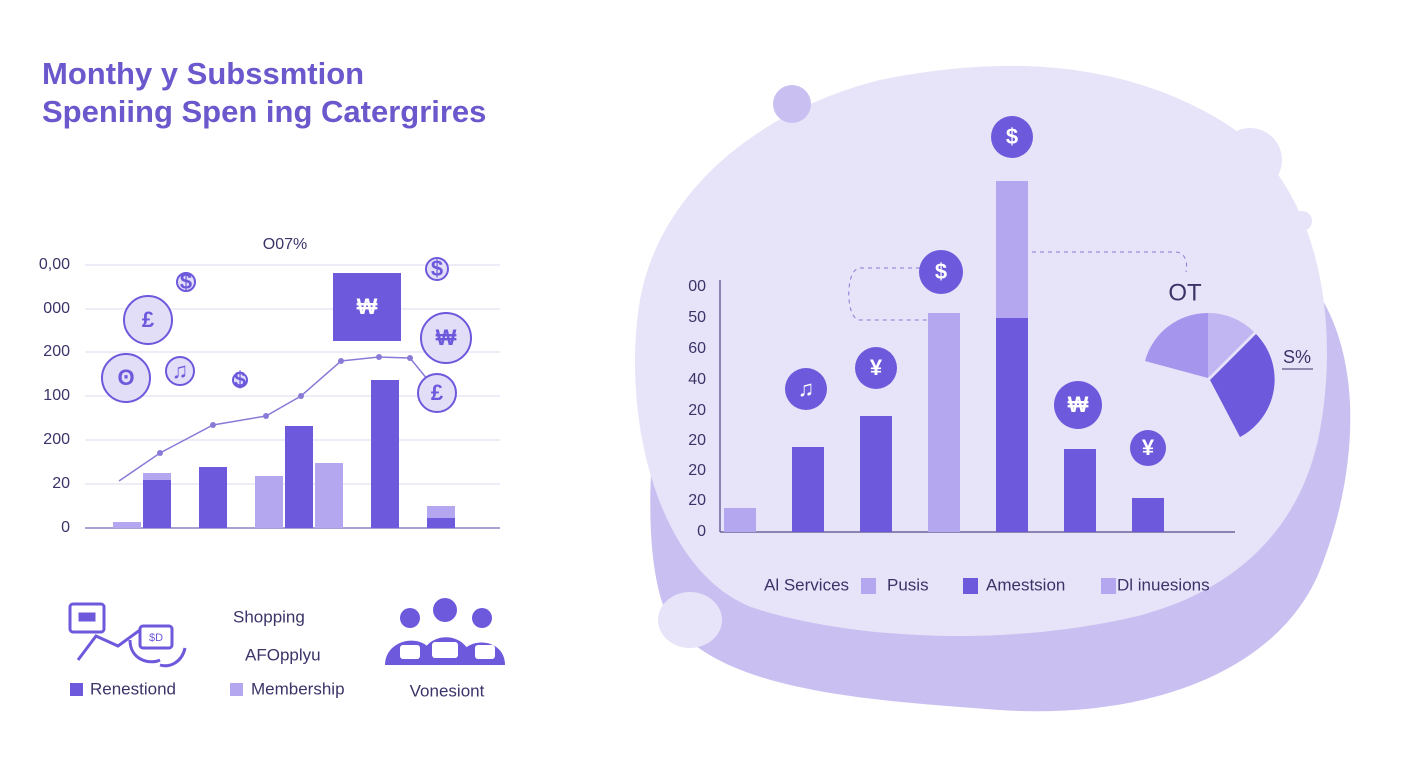  What do you see at coordinates (697, 348) in the screenshot?
I see `axis-label: 60` at bounding box center [697, 348].